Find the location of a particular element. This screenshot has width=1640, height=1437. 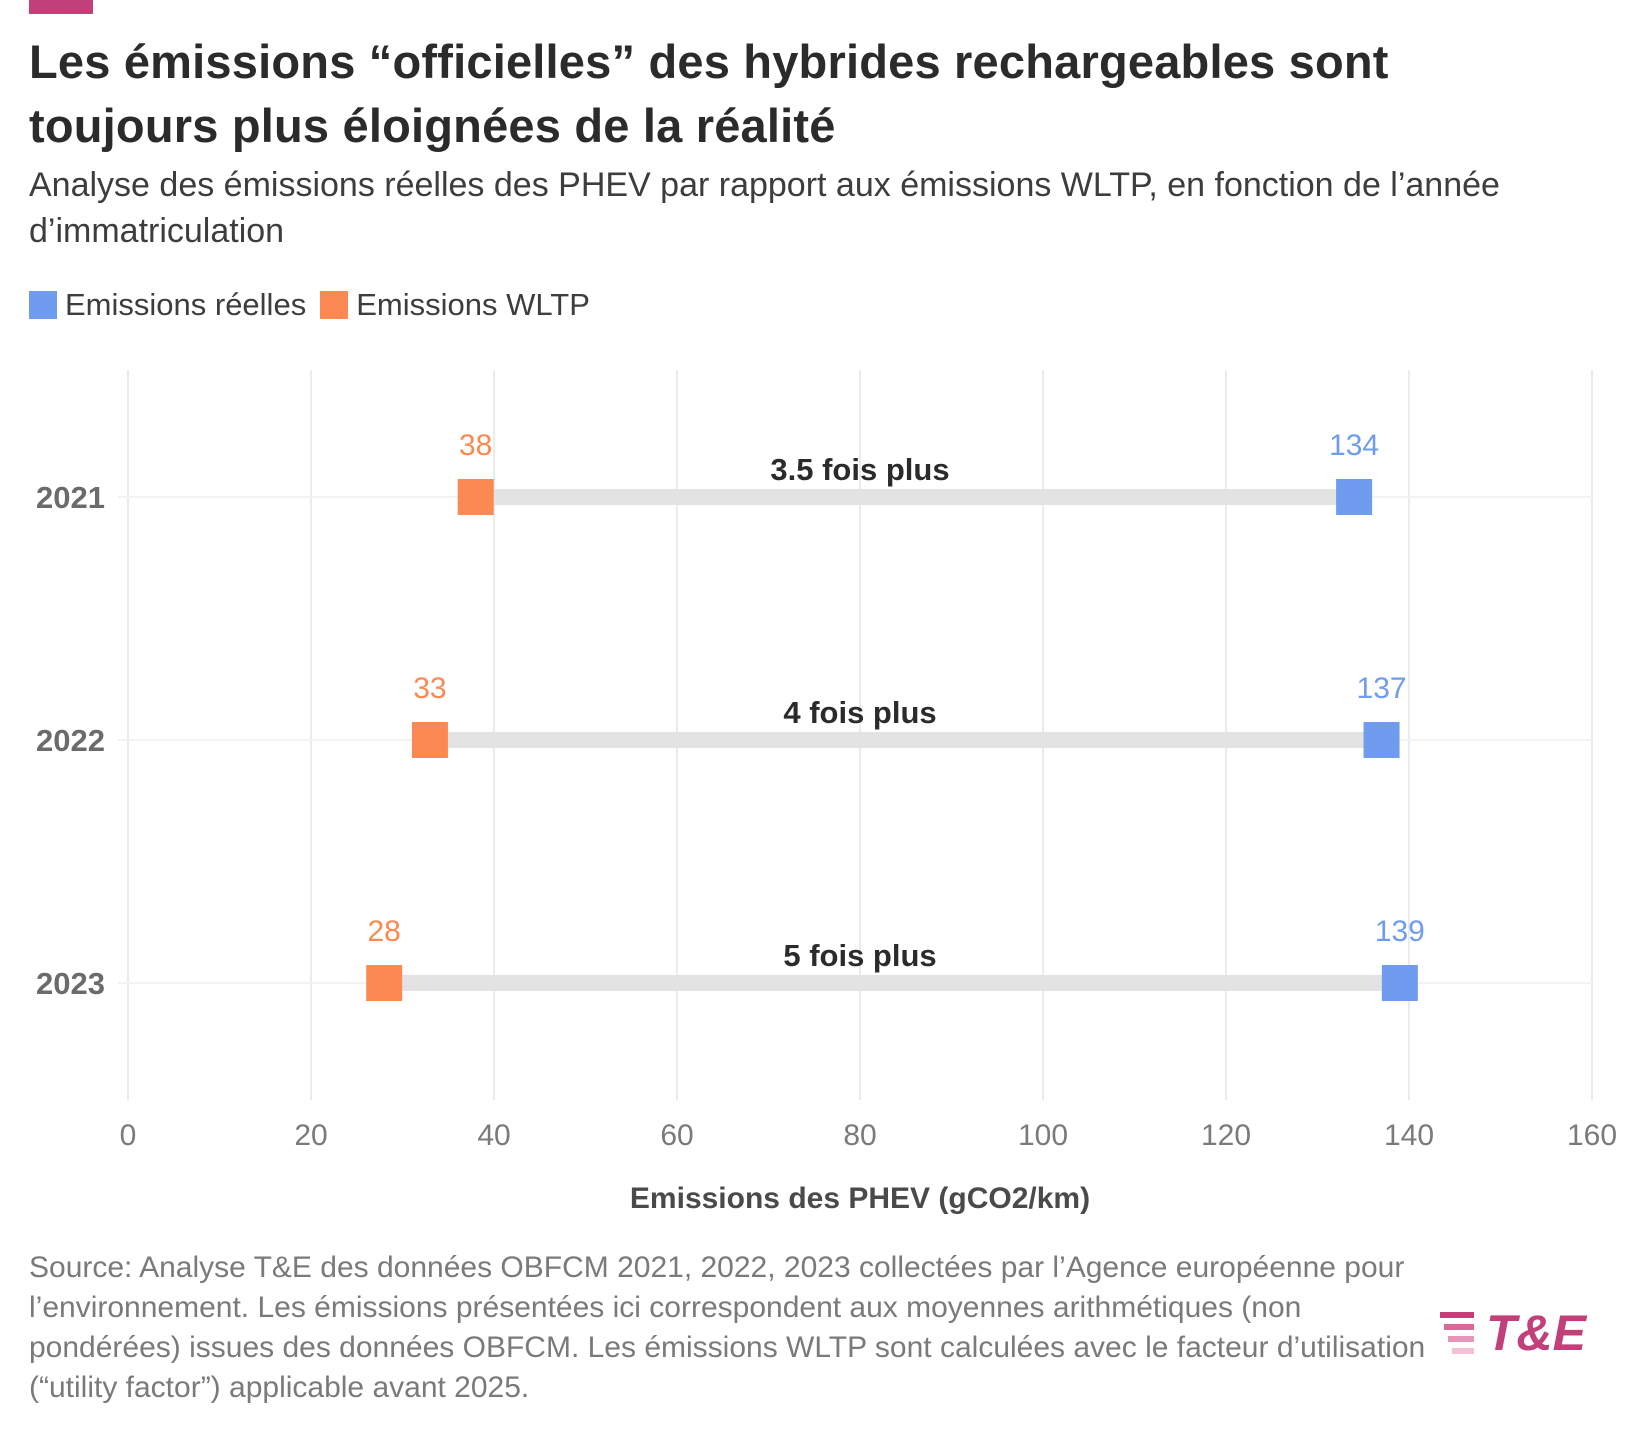

ratio-annotation: 4 fois plus is located at coordinates (859, 712).